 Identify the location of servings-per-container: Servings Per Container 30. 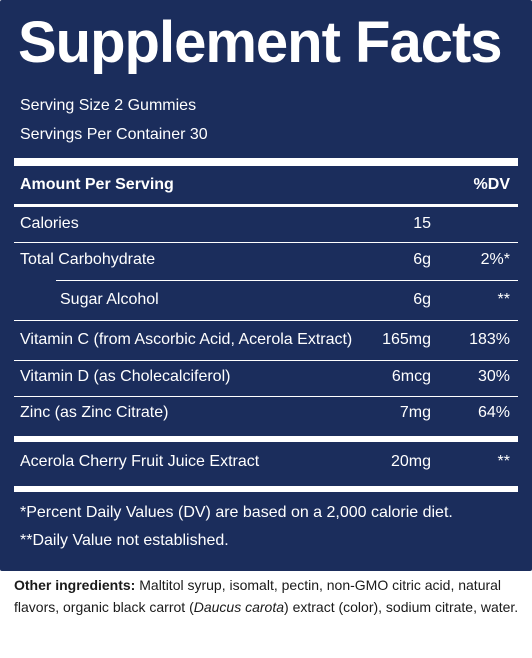
(114, 134).